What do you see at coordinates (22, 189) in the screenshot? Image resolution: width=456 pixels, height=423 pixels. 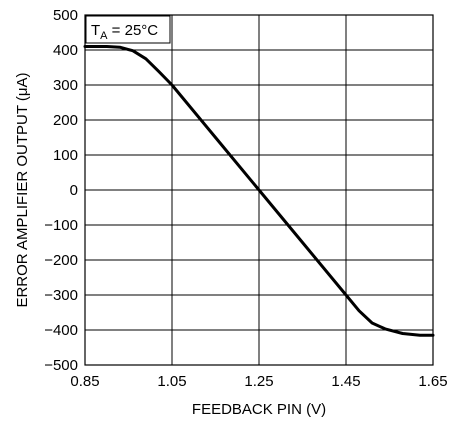 I see `y-axis-label: ERROR AMPLIFIER OUTPUT (μA)` at bounding box center [22, 189].